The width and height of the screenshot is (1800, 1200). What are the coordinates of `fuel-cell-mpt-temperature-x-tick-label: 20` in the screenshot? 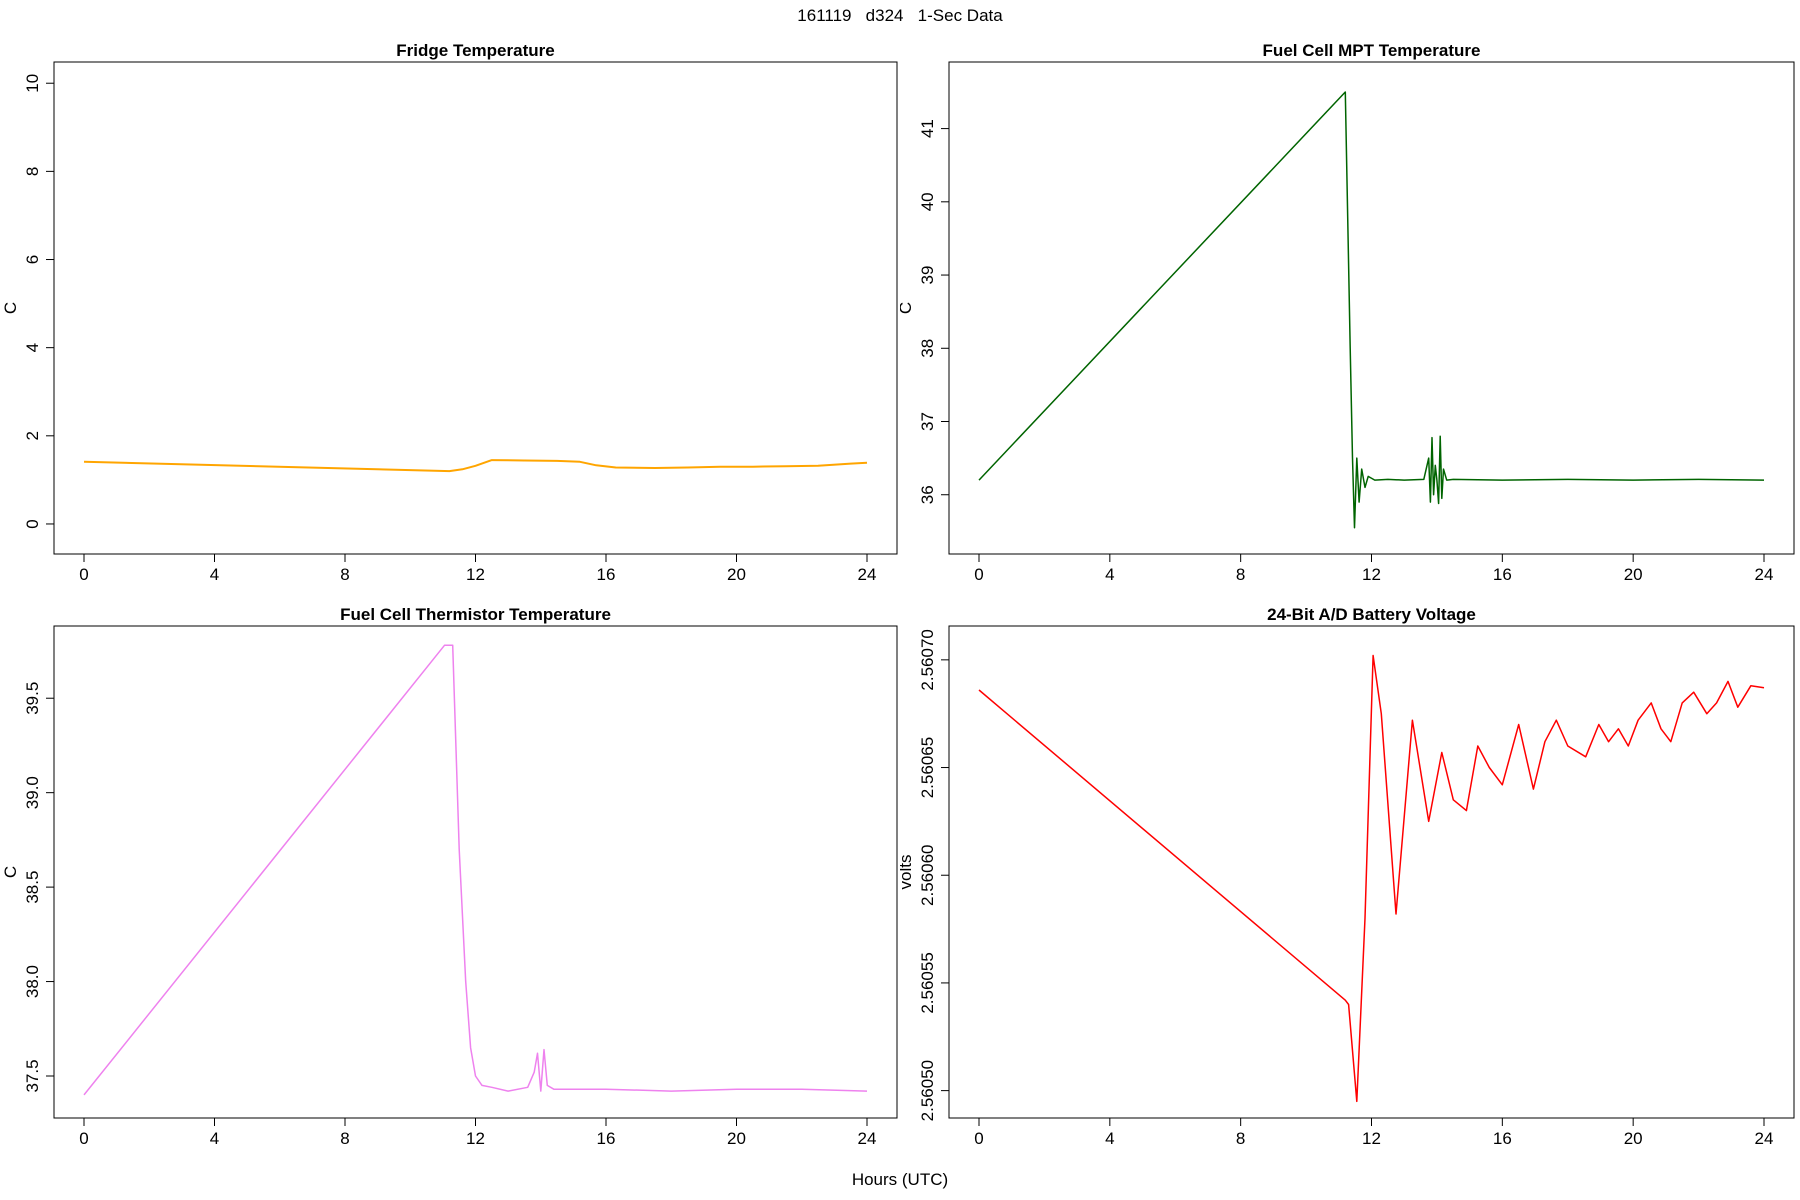 It's located at (1633, 574).